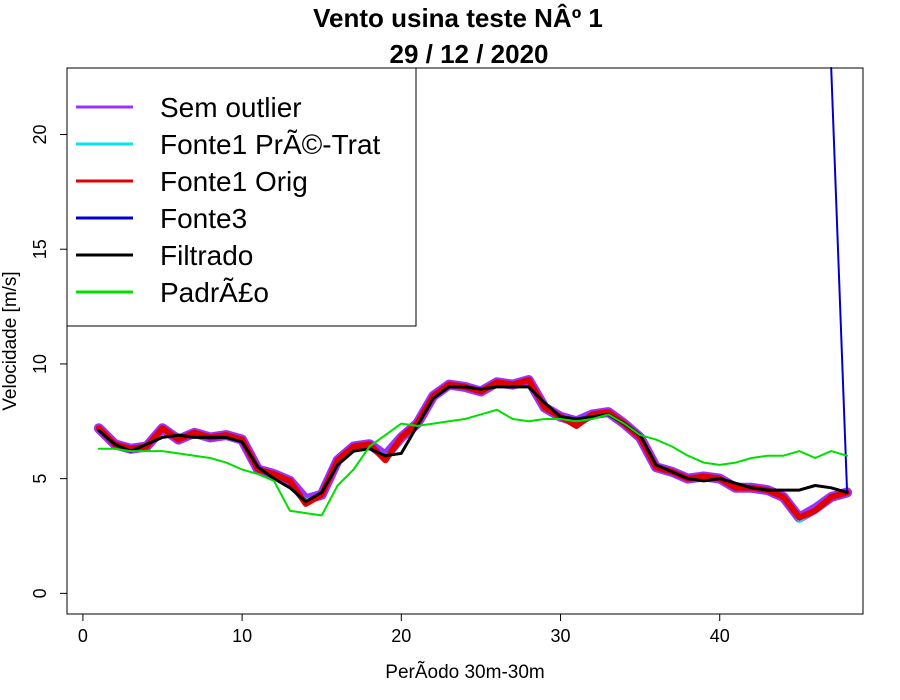  I want to click on chart-title: Vento usina teste NÂº 1, so click(458, 18).